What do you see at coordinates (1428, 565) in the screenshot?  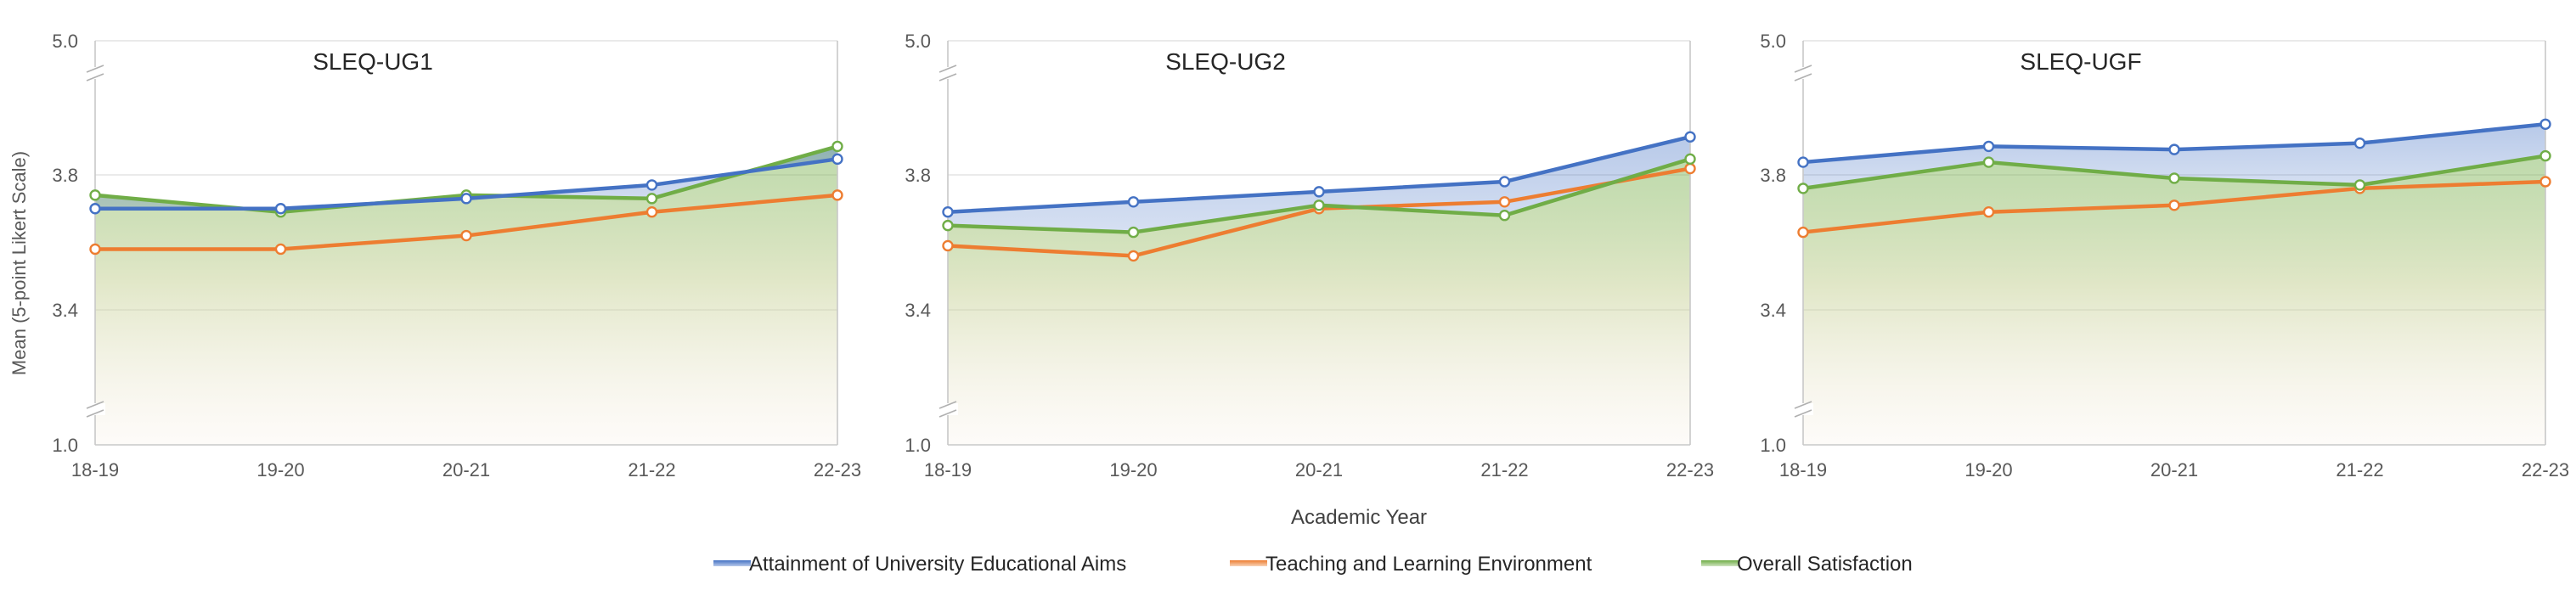 I see `legend-label: Teaching and Learning Environment` at bounding box center [1428, 565].